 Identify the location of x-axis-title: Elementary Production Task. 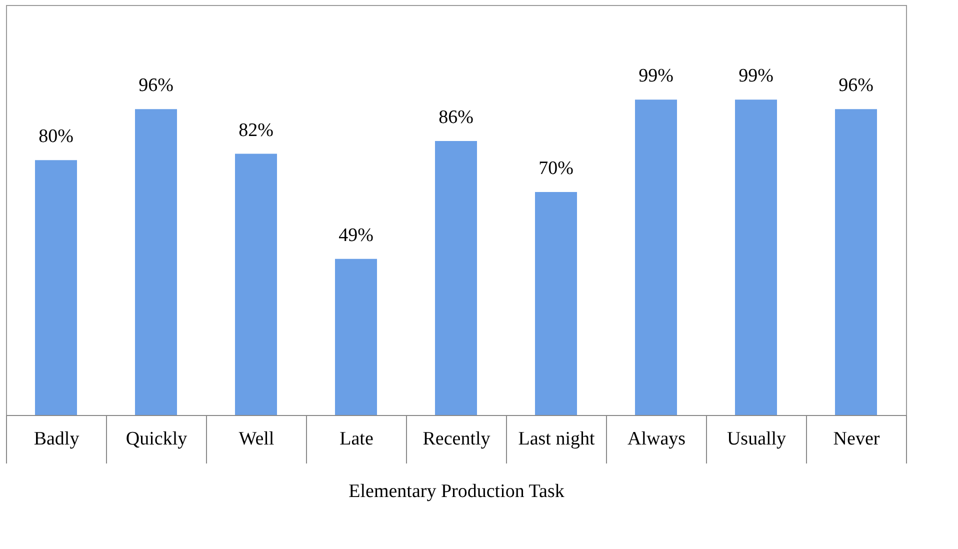
(456, 491).